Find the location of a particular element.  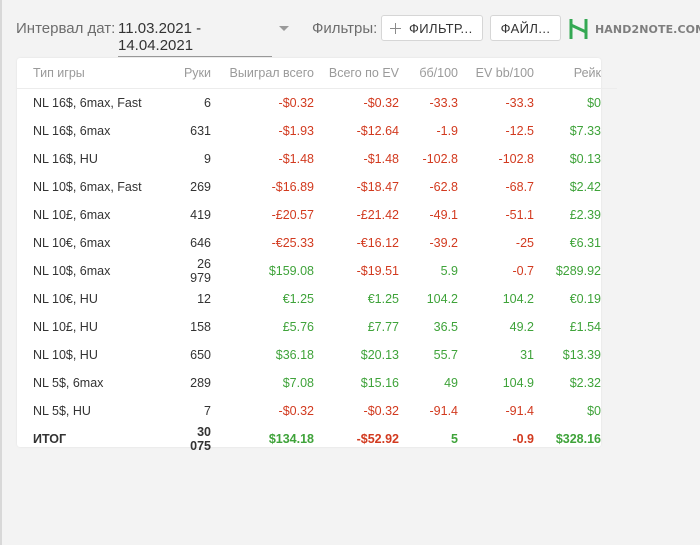

rake-cell: $289.92 is located at coordinates (578, 271).